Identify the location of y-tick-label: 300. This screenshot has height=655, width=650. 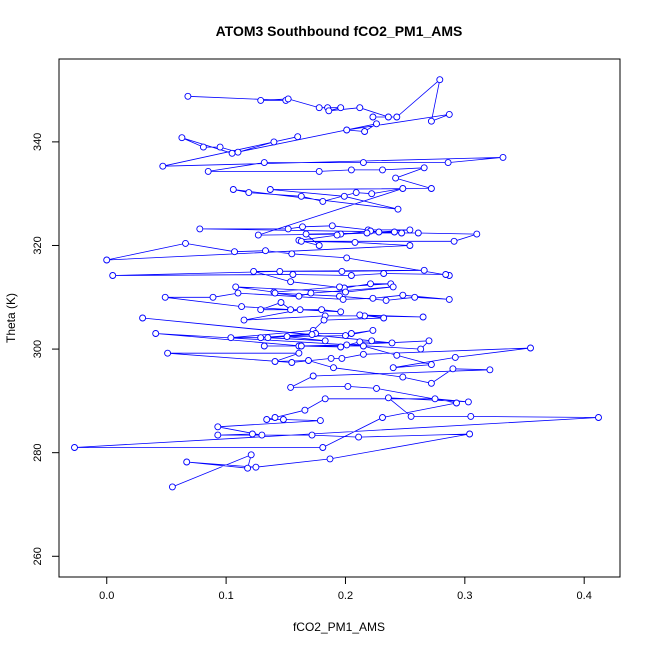
(38, 349).